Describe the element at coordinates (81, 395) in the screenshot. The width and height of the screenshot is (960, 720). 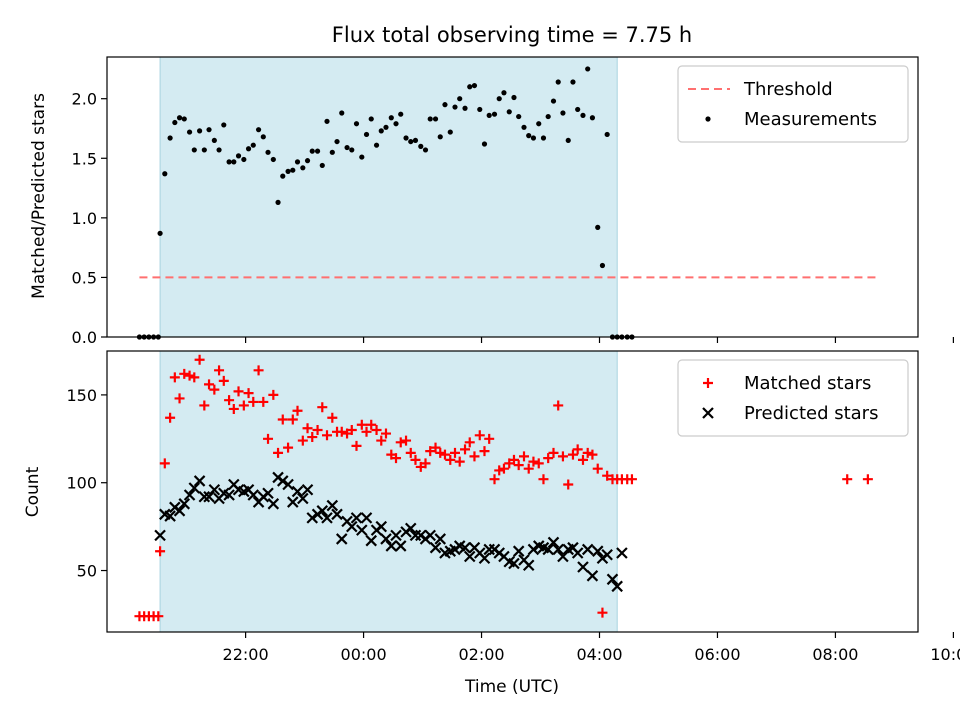
I see `y-tick-label: 150` at that location.